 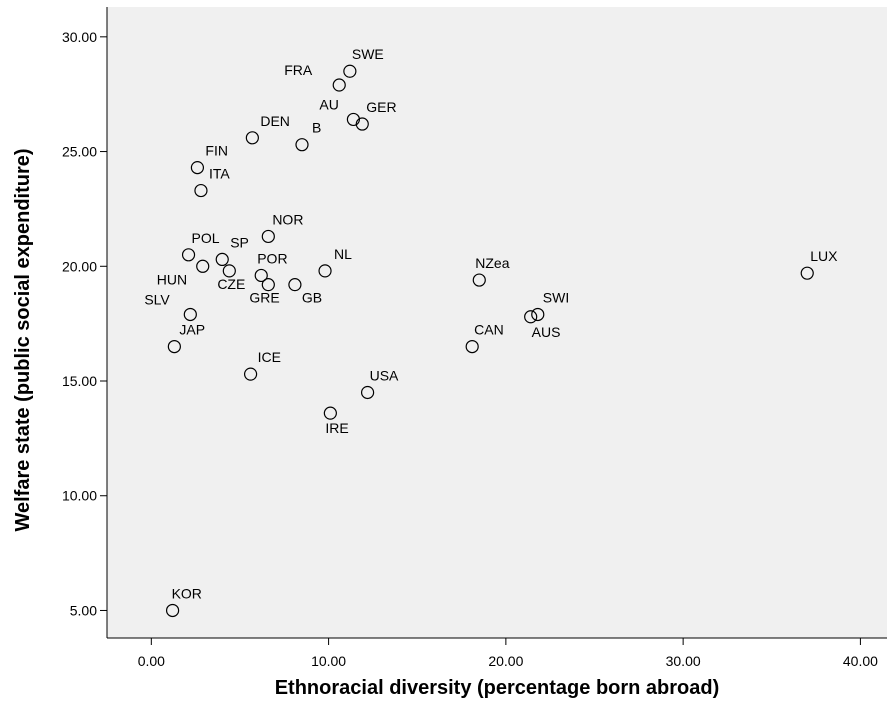 What do you see at coordinates (492, 263) in the screenshot?
I see `point-label-nzea: NZea` at bounding box center [492, 263].